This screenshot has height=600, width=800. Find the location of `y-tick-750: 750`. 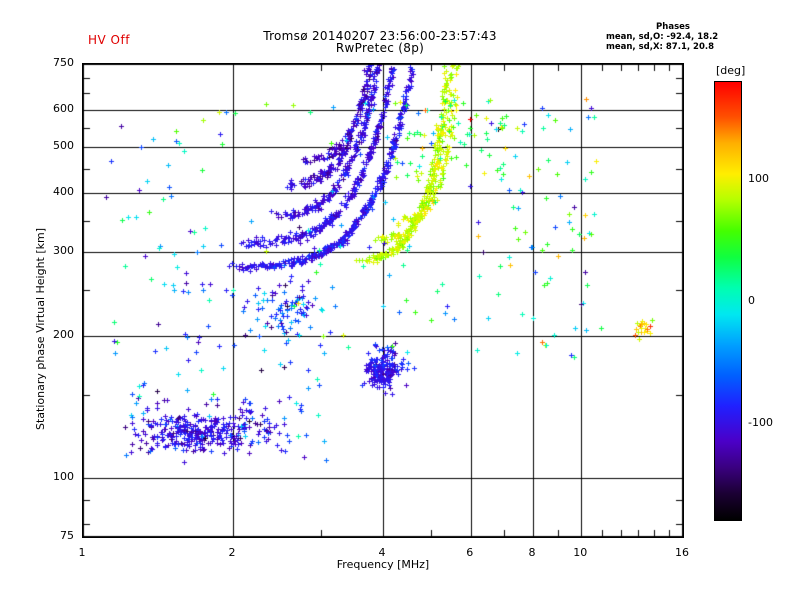

y-tick-750: 750 is located at coordinates (63, 62).